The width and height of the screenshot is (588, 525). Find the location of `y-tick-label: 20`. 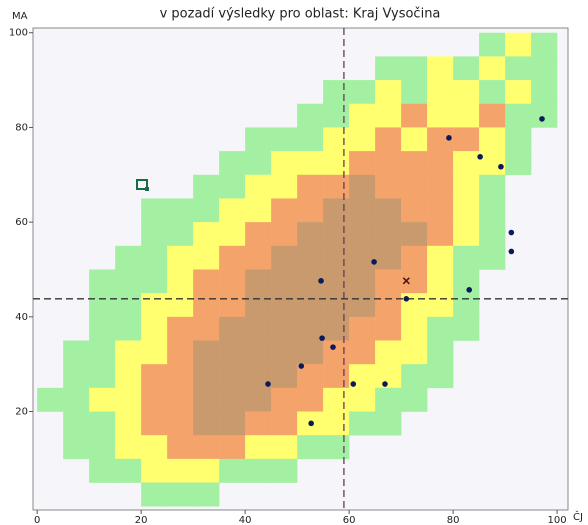

y-tick-label: 20 is located at coordinates (21, 412).